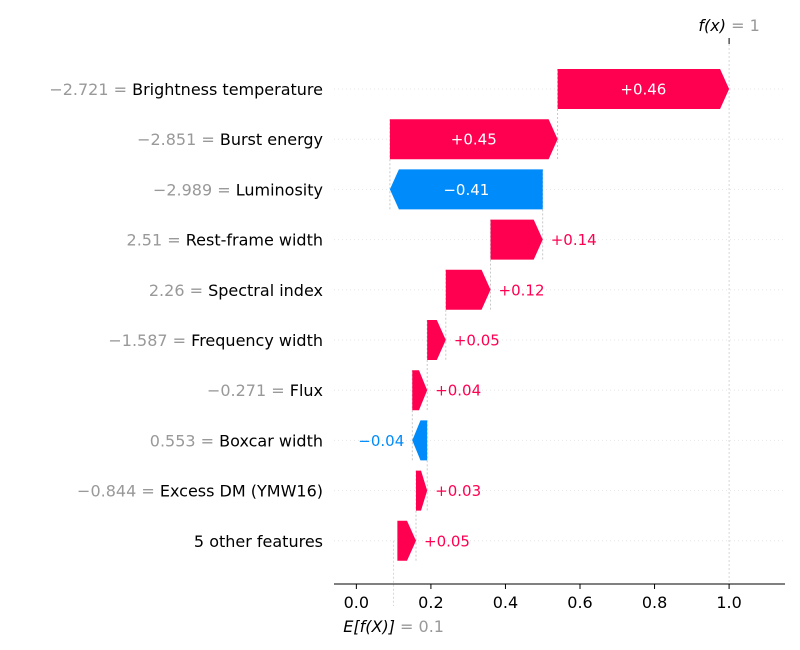 The height and width of the screenshot is (650, 800). Describe the element at coordinates (182, 189) in the screenshot. I see `feature-value: −2.989` at that location.